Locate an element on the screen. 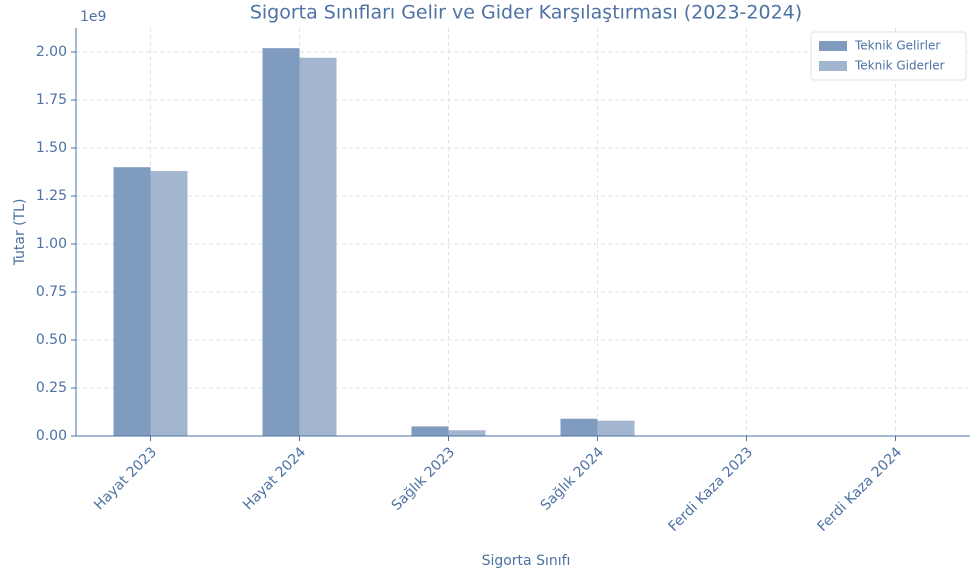 The width and height of the screenshot is (971, 578). y-tick-label: 1.25 is located at coordinates (51, 196).